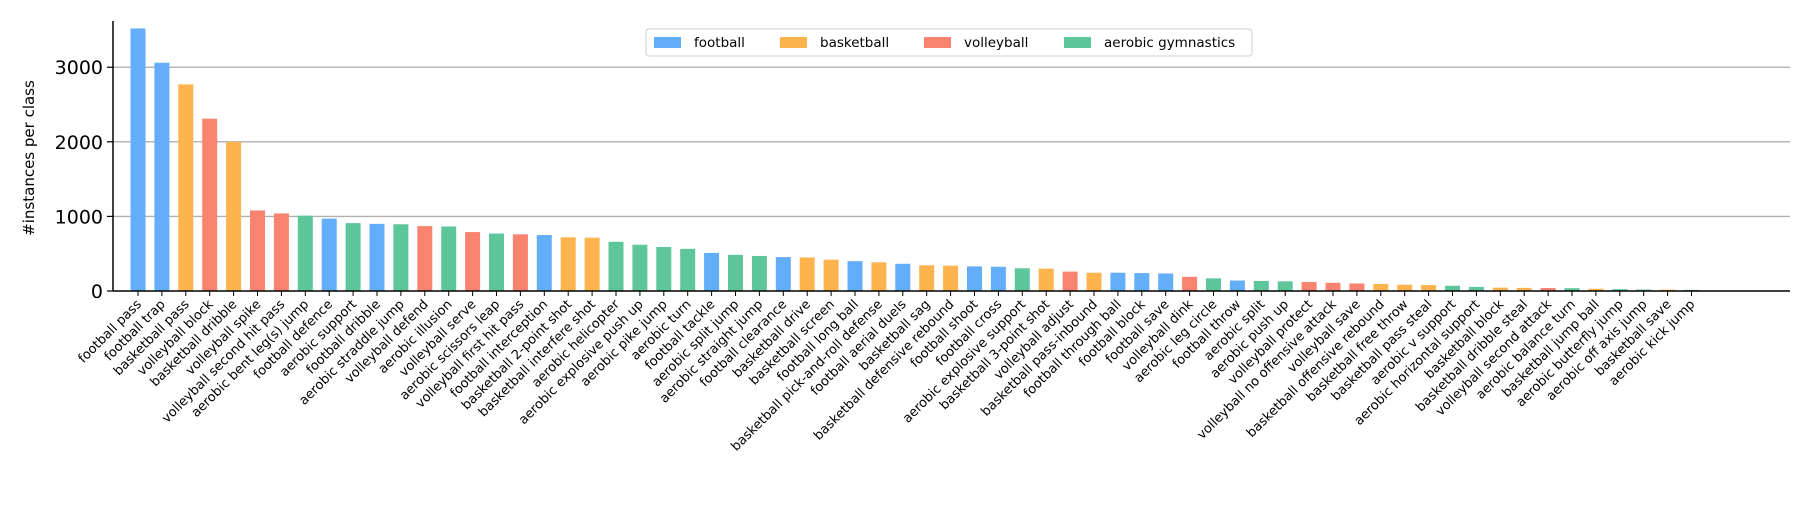 This screenshot has width=1800, height=525. What do you see at coordinates (996, 43) in the screenshot?
I see `legend-label: volleyball` at bounding box center [996, 43].